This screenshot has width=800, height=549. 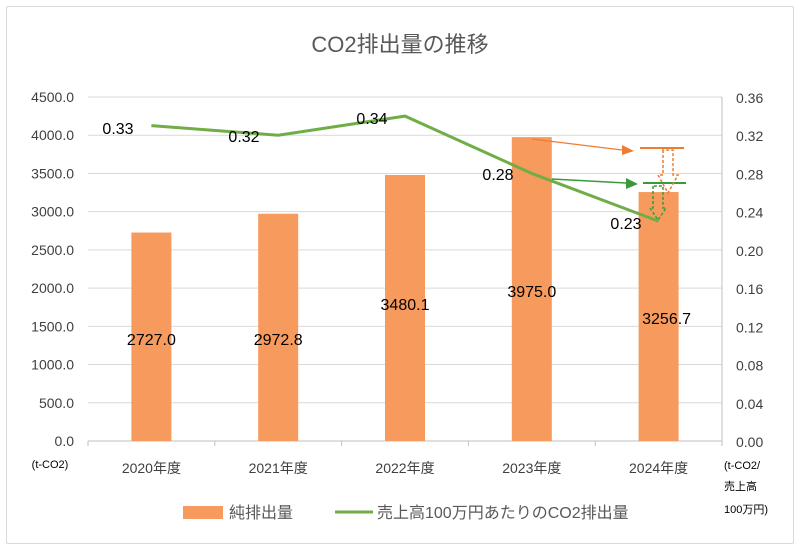 What do you see at coordinates (503, 513) in the screenshot?
I see `legend-line-label: 売上高100万円あたりのCO2排出量` at bounding box center [503, 513].